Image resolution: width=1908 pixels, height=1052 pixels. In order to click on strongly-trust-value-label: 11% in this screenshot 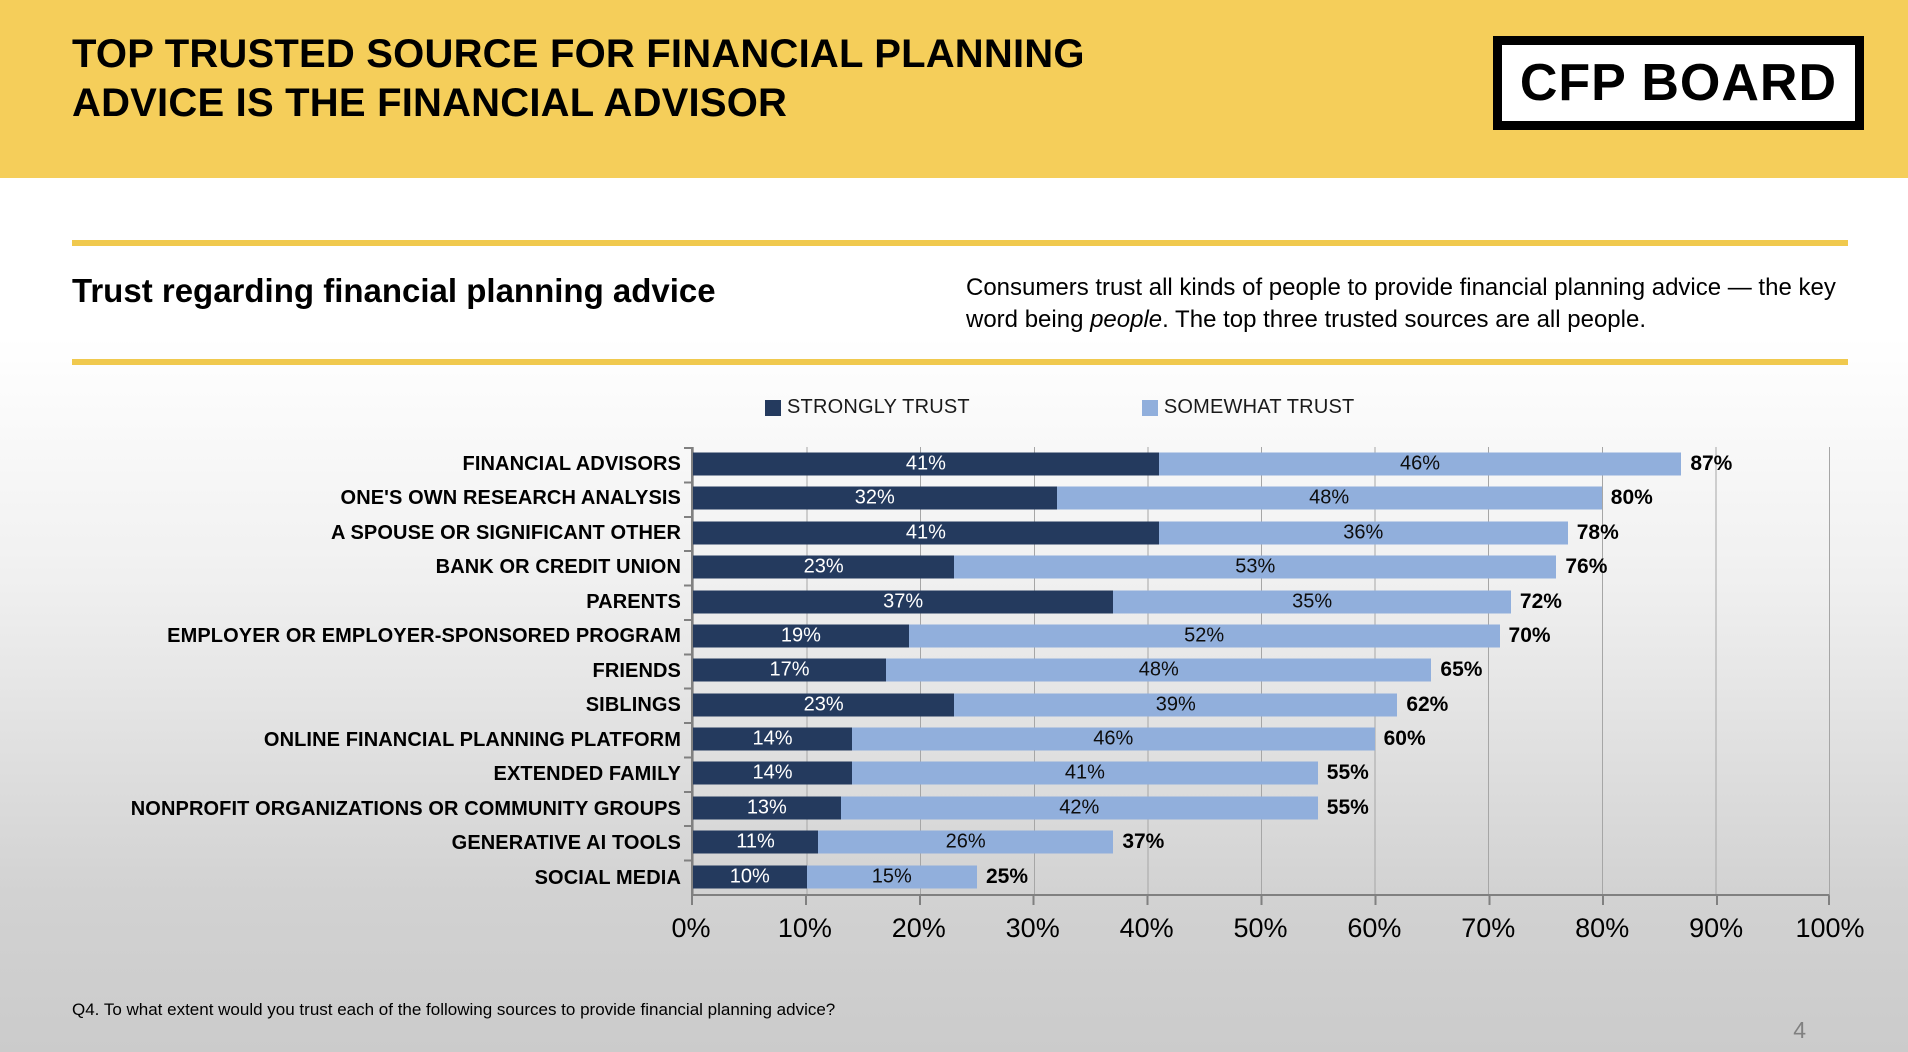, I will do `click(755, 841)`.